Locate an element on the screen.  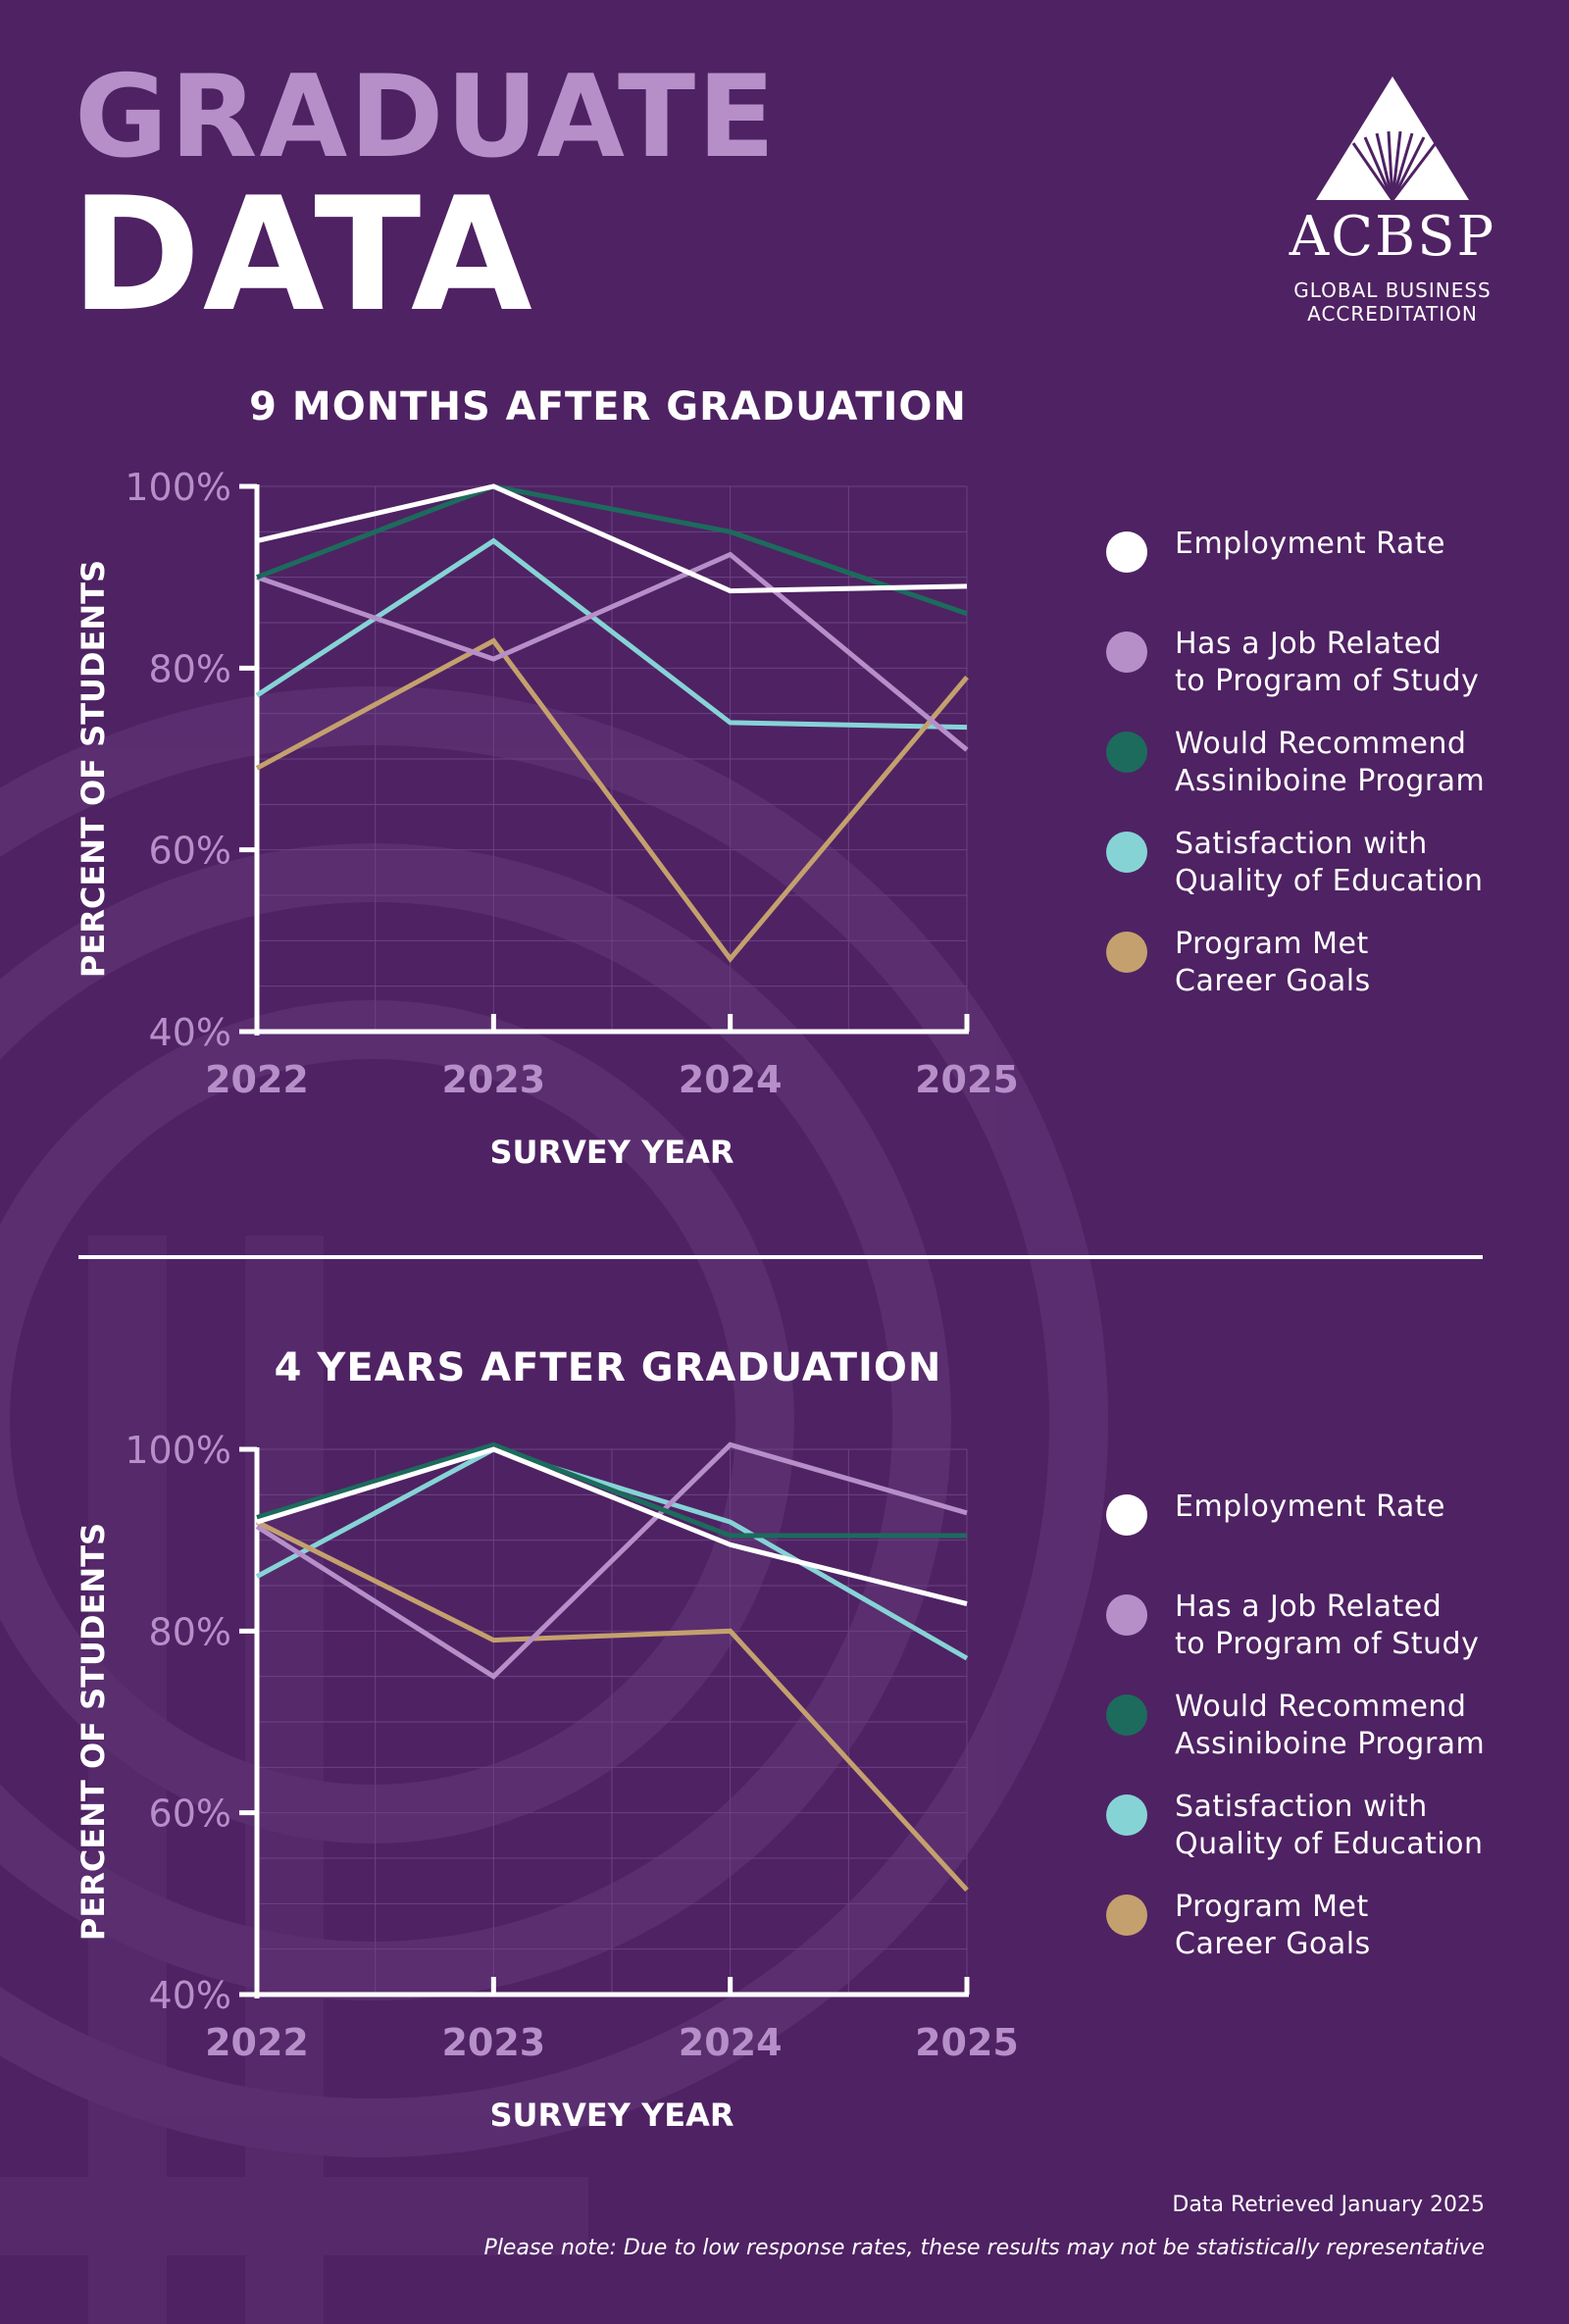
page-title-data: DATA is located at coordinates (302, 255).